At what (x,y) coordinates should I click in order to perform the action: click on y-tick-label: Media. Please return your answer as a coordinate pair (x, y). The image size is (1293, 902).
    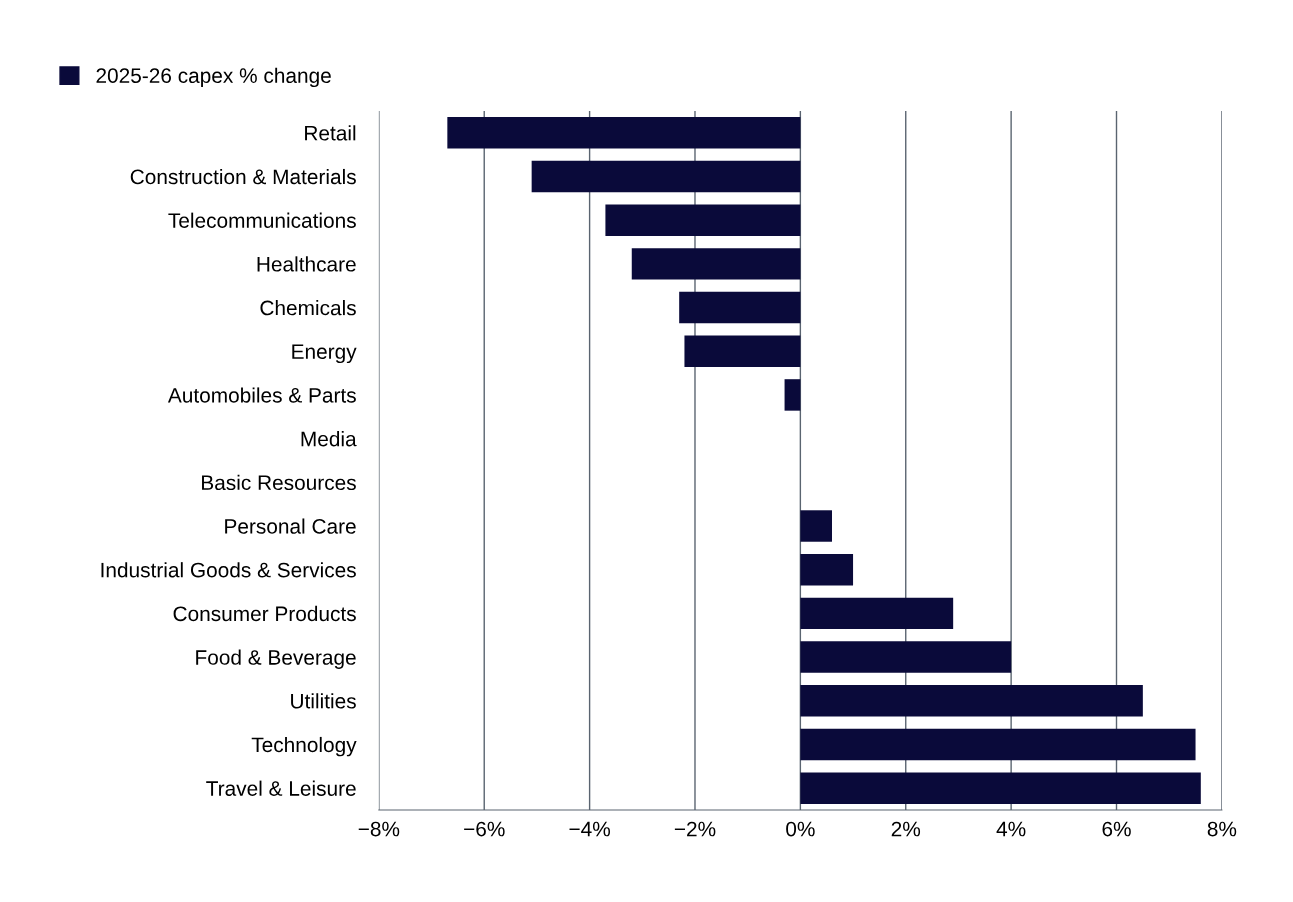
    Looking at the image, I should click on (329, 439).